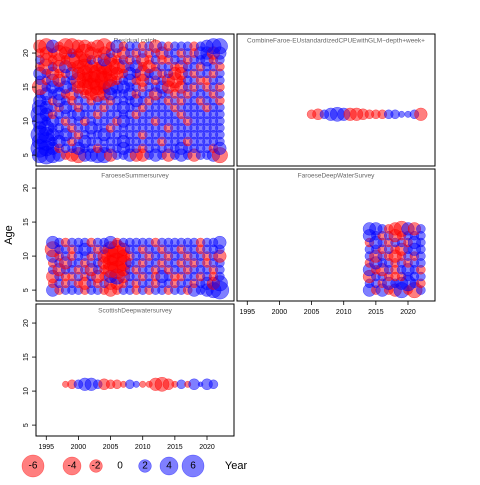 Image resolution: width=480 pixels, height=485 pixels. I want to click on legend-label: 2, so click(145, 466).